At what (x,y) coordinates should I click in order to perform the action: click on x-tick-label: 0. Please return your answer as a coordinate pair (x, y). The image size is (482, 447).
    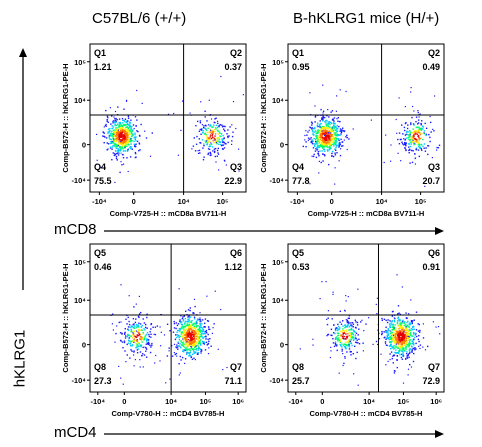
    Looking at the image, I should click on (322, 401).